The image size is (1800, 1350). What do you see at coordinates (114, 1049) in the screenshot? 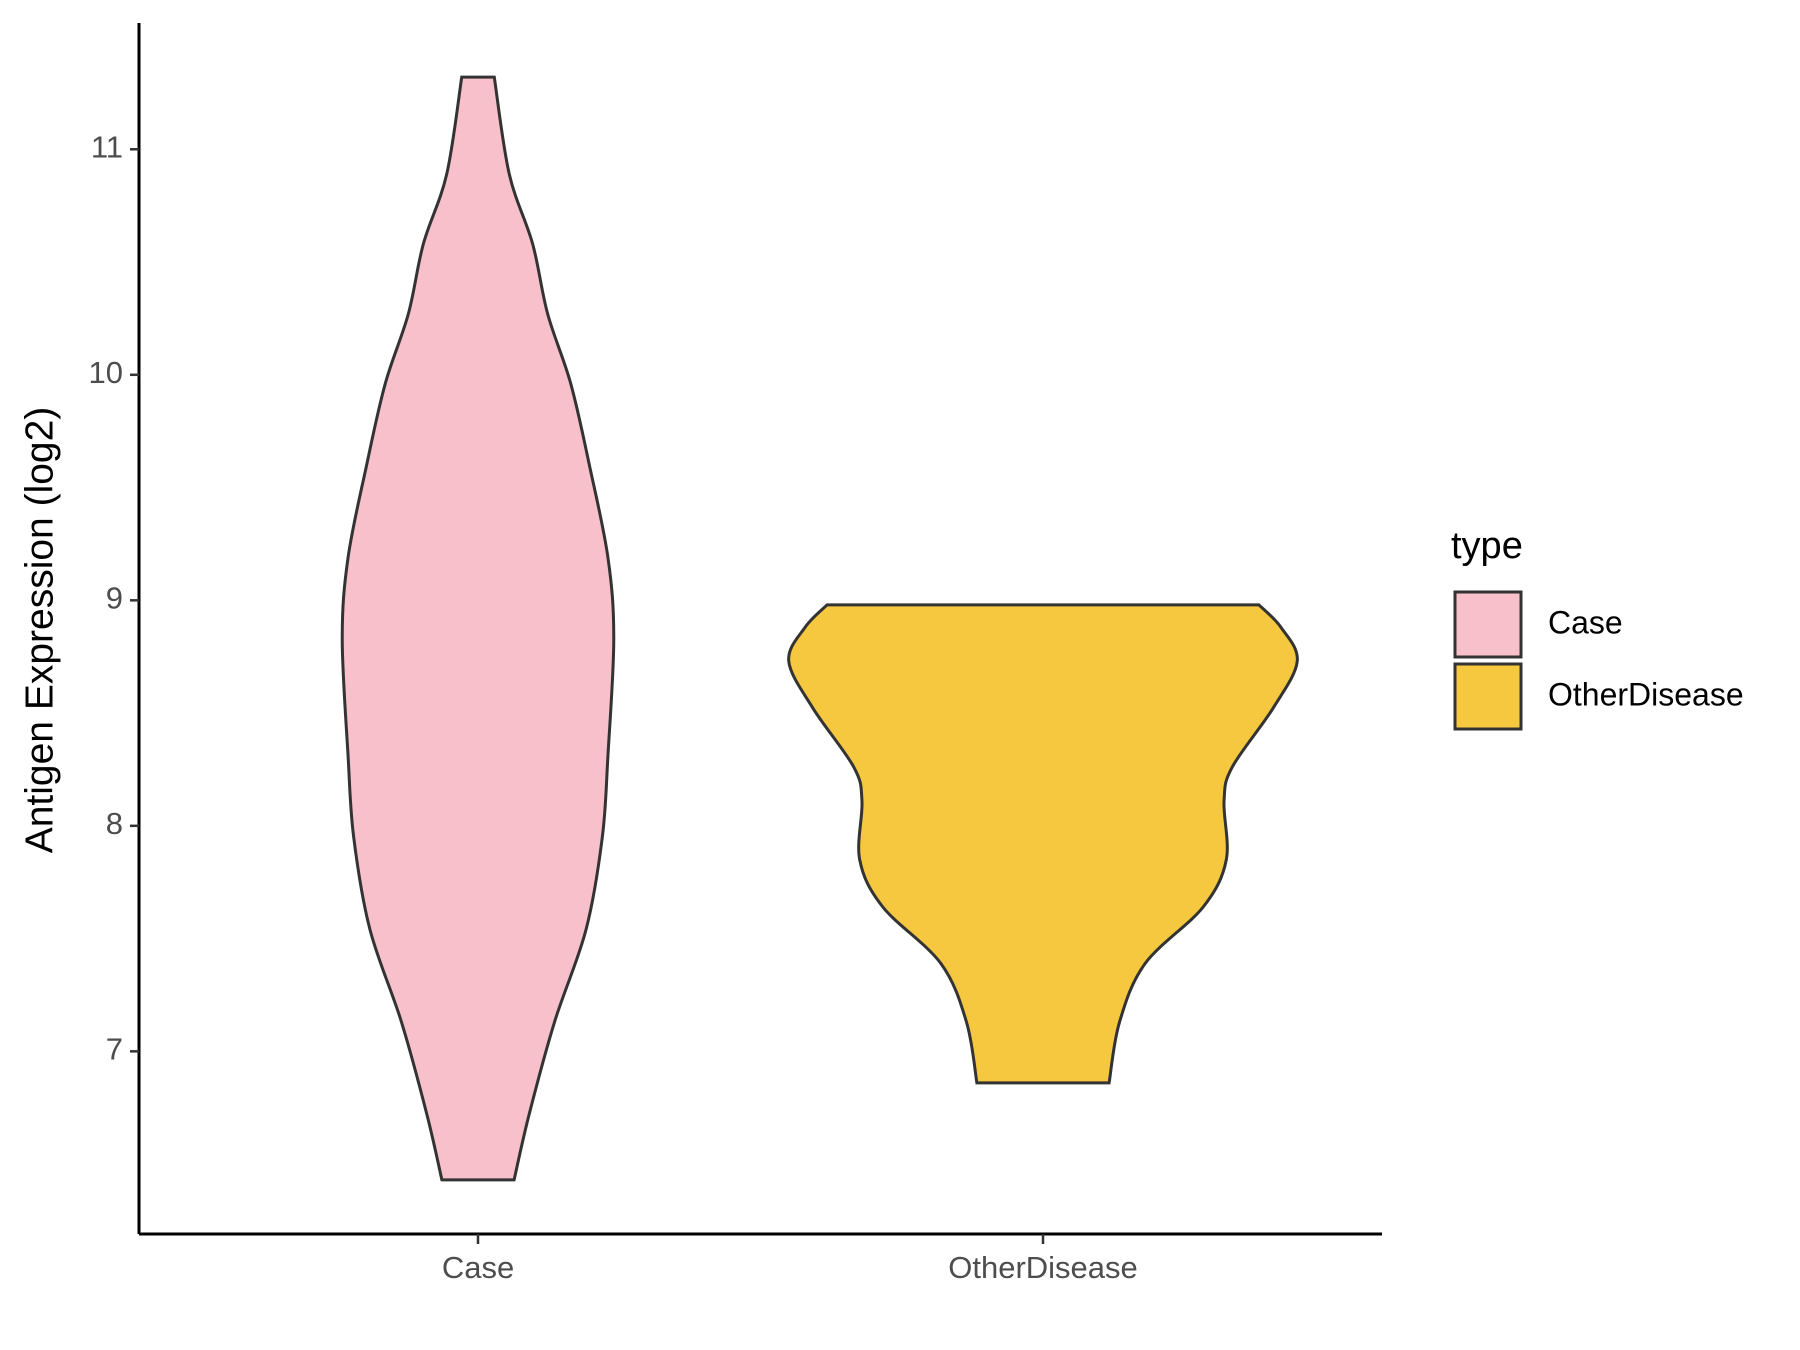
I see `y-tick-label: 7` at bounding box center [114, 1049].